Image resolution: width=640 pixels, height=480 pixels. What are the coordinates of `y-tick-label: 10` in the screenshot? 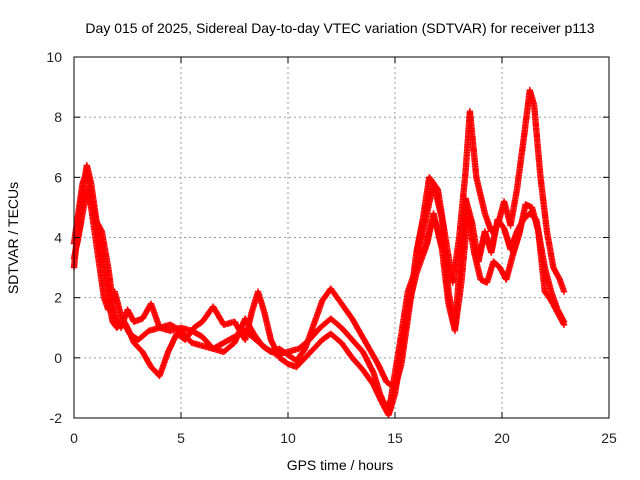 It's located at (54, 57).